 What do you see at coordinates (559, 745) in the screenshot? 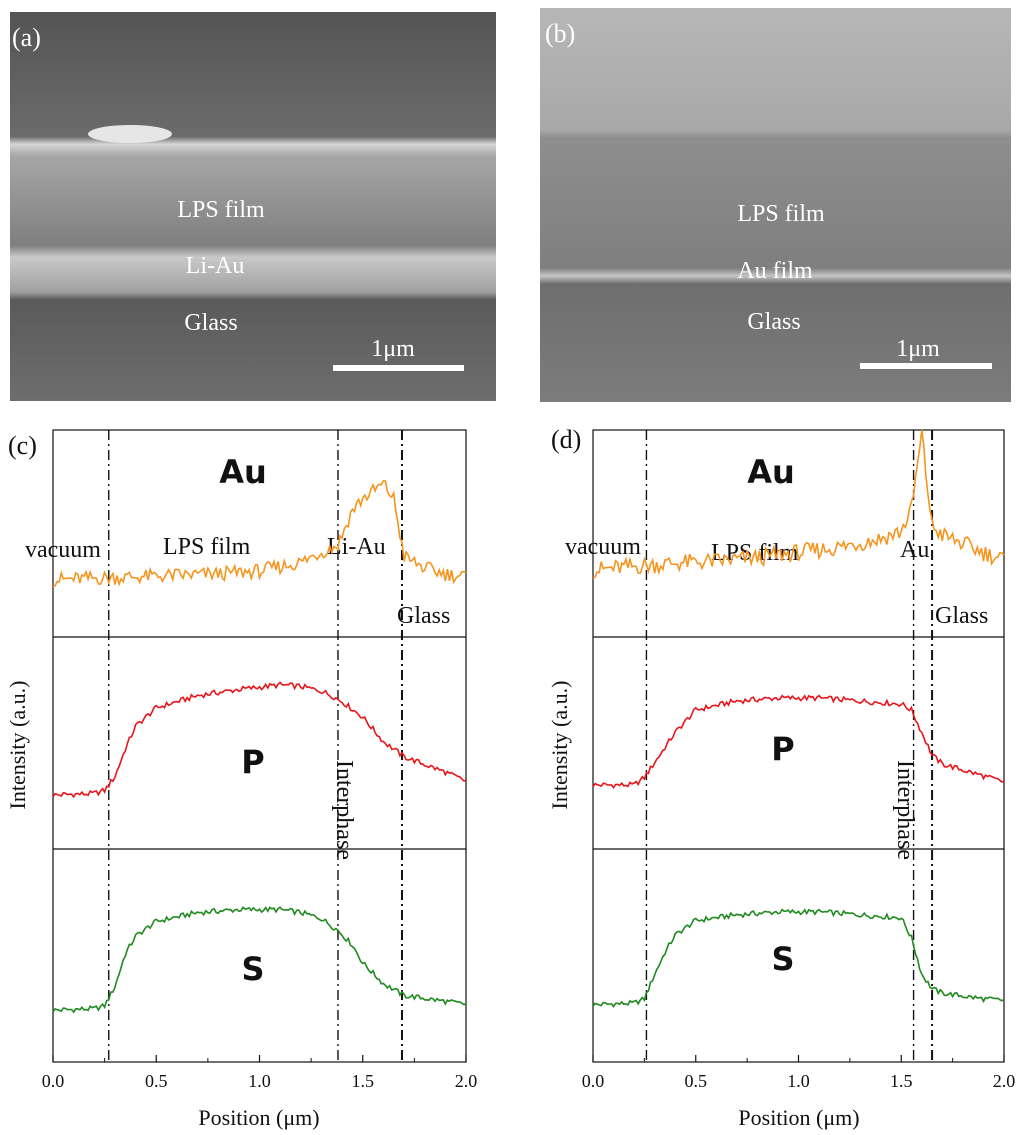
I see `chart-d-ylabel: Intensity (a.u.)` at bounding box center [559, 745].